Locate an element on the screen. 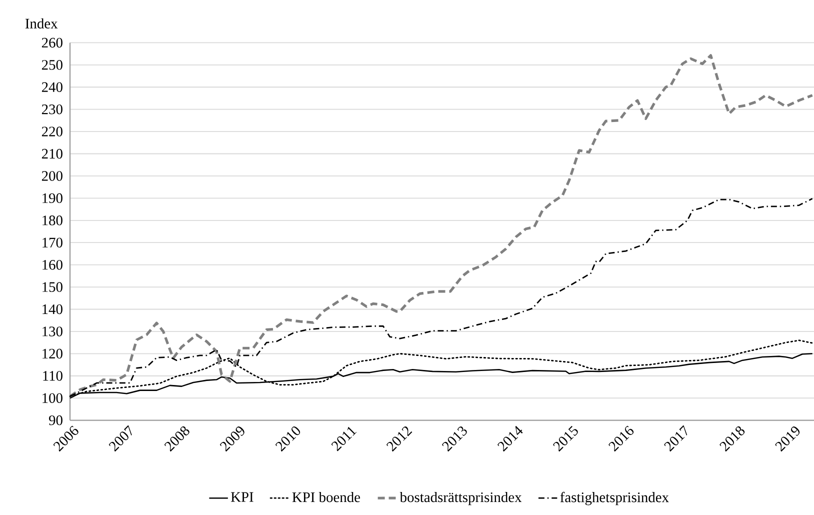 Image resolution: width=814 pixels, height=515 pixels. legend-label: fastighetsprisindex is located at coordinates (614, 499).